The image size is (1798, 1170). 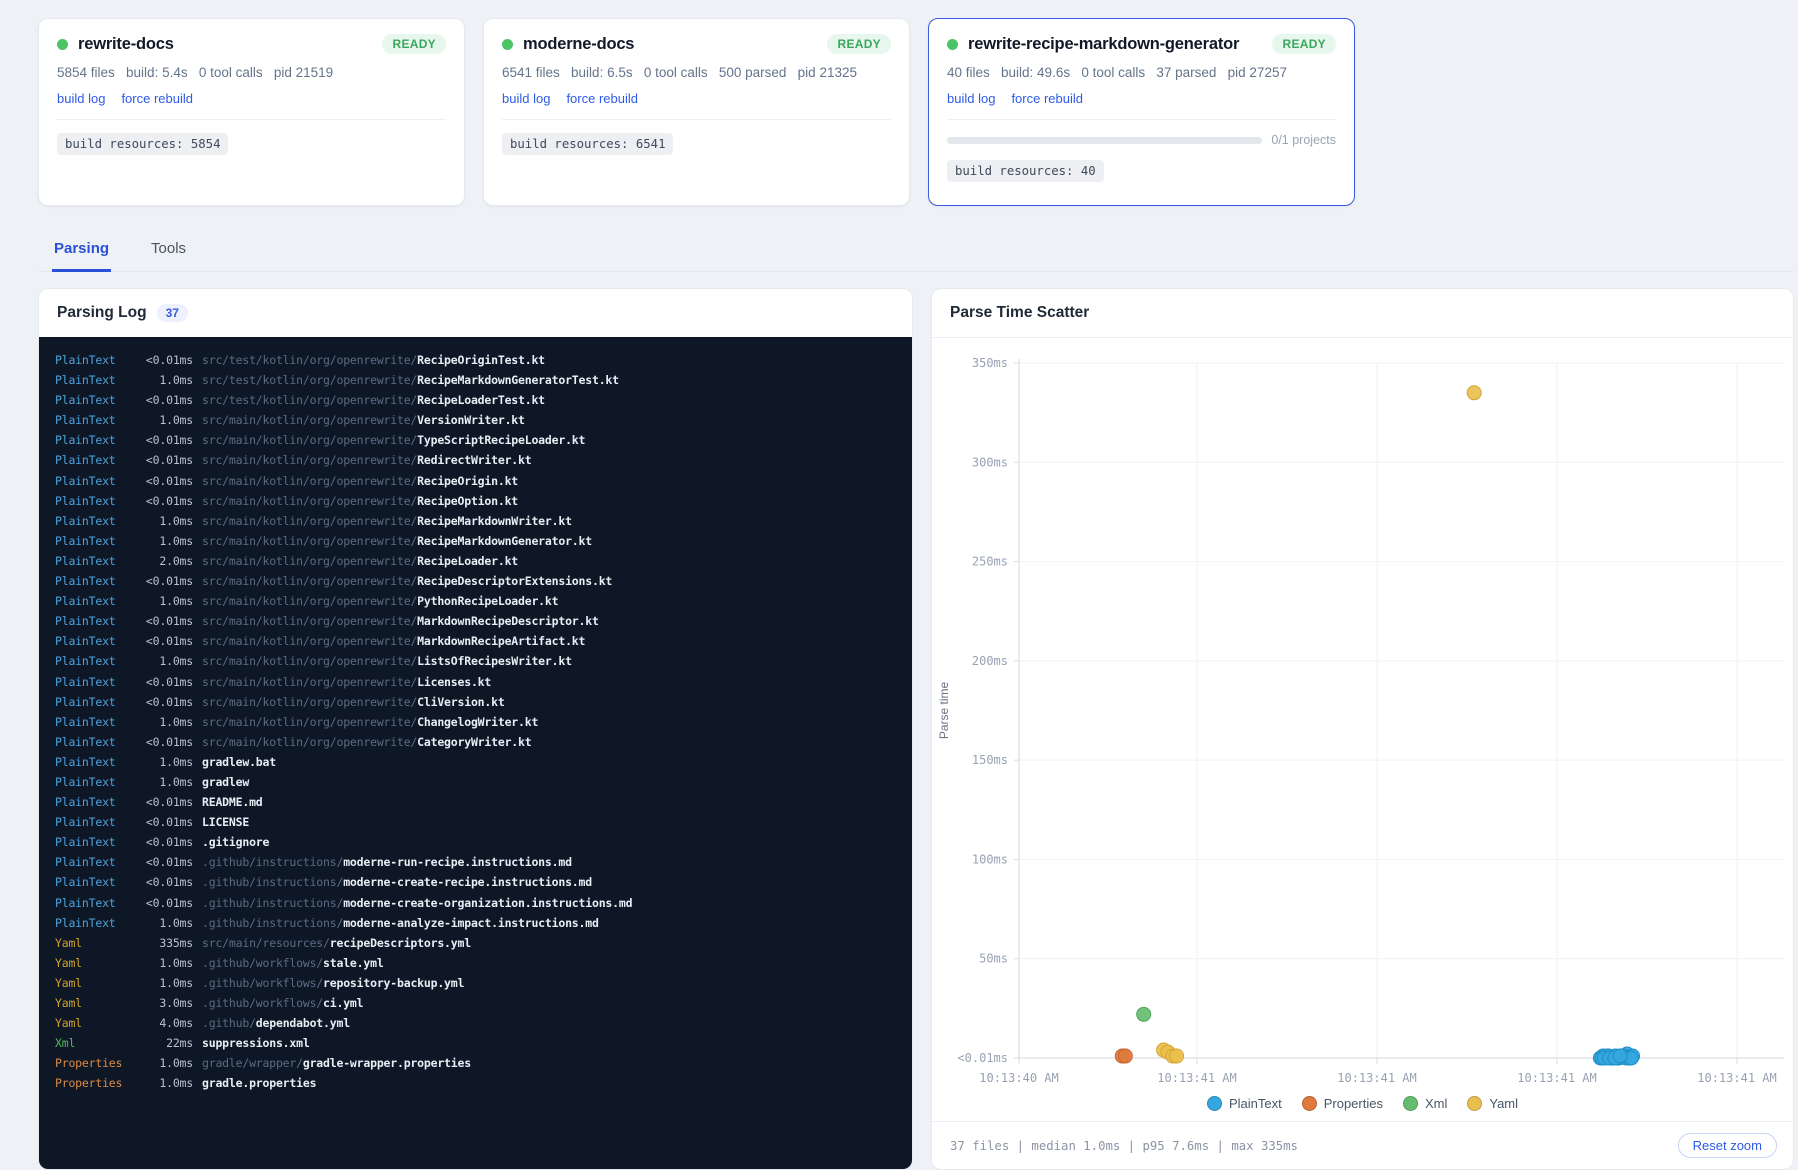 What do you see at coordinates (179, 1043) in the screenshot?
I see `log-time: 22ms` at bounding box center [179, 1043].